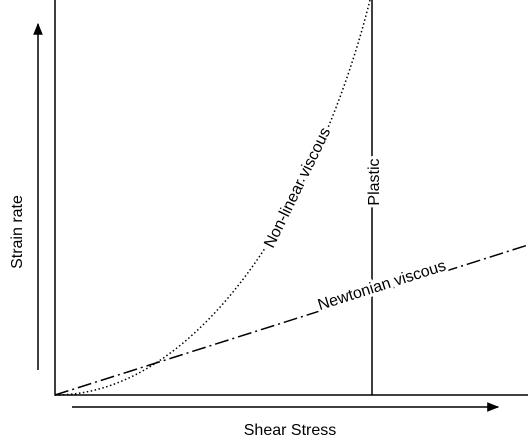 The image size is (528, 440). What do you see at coordinates (374, 181) in the screenshot?
I see `curve-label: Plastic` at bounding box center [374, 181].